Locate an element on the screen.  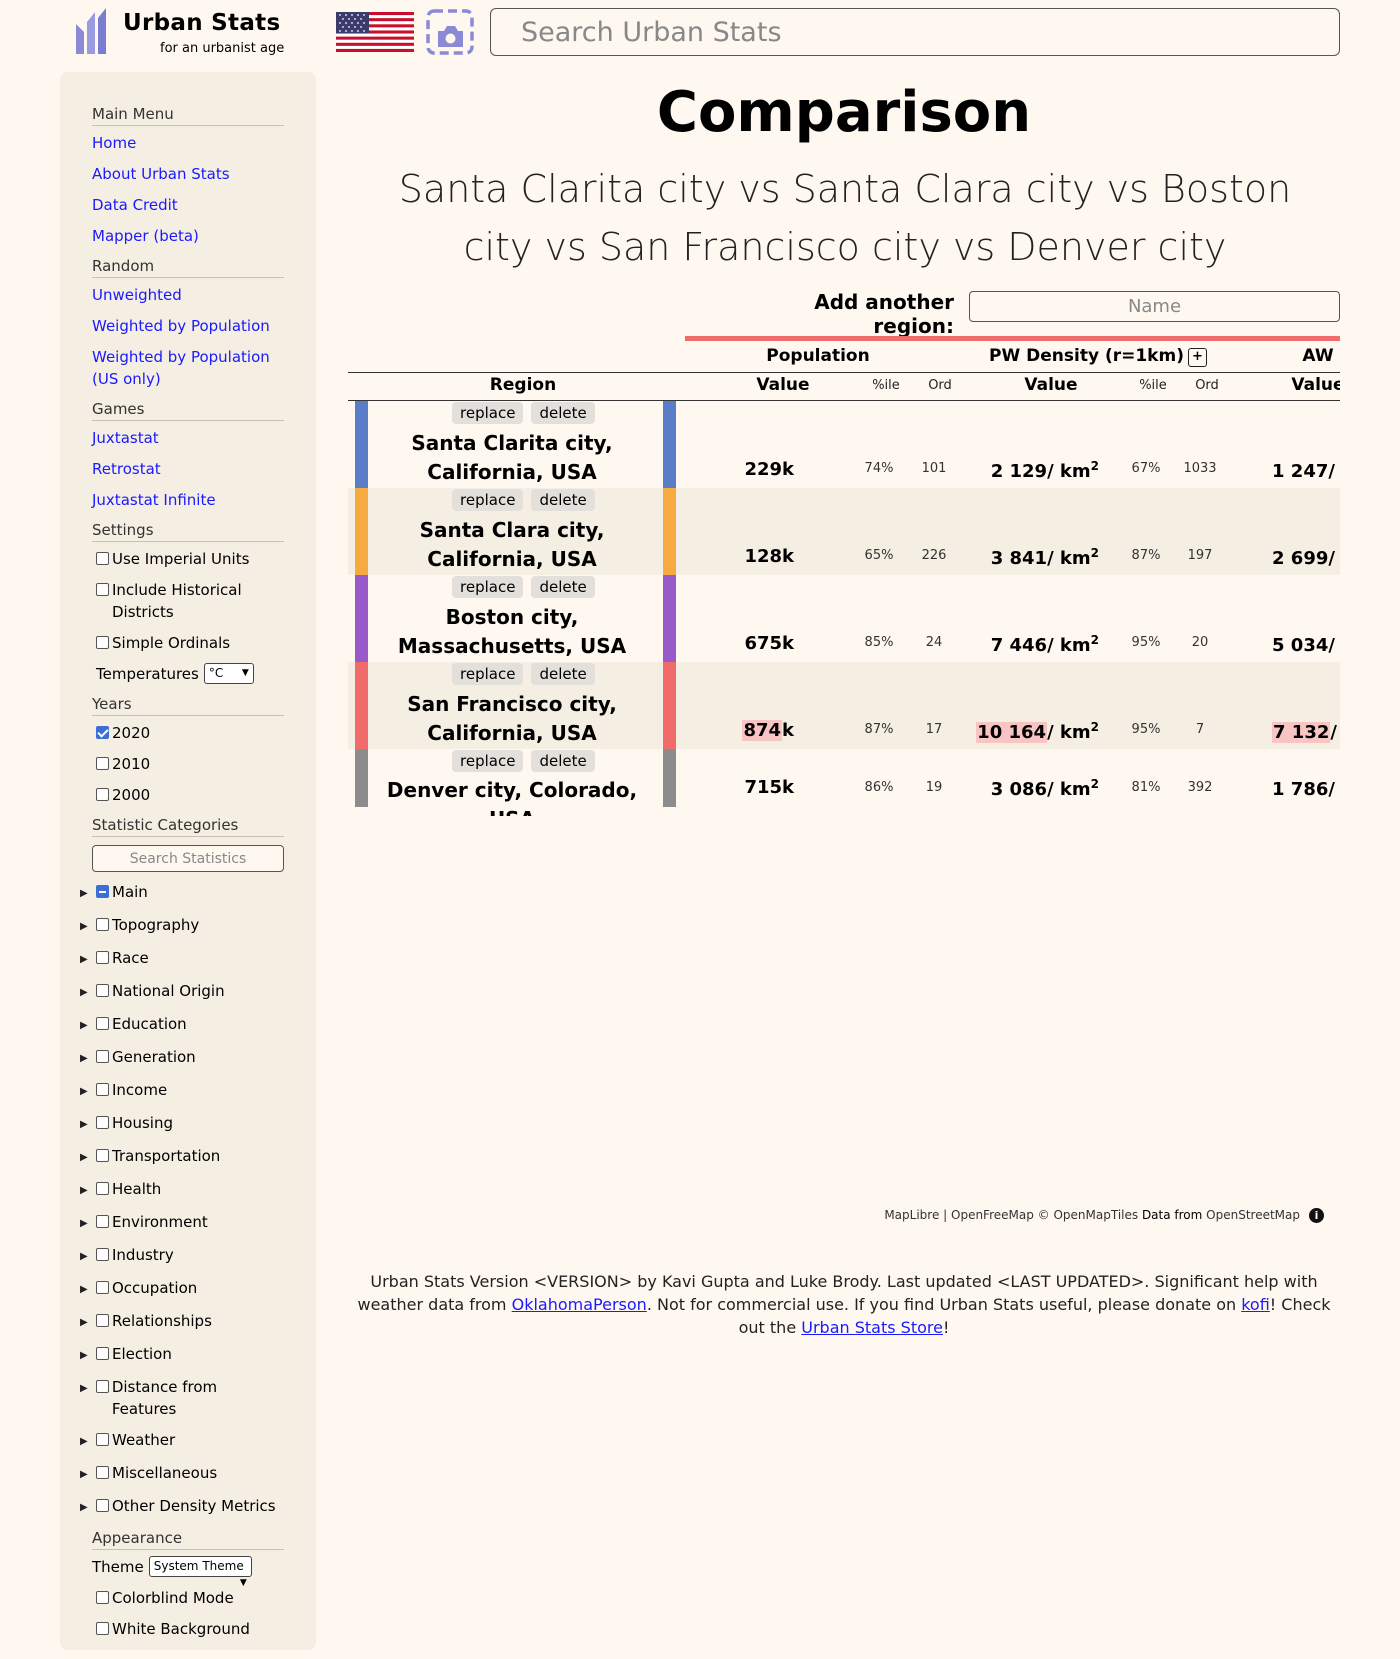
category-item: ▶ Weather is located at coordinates (182, 1441).